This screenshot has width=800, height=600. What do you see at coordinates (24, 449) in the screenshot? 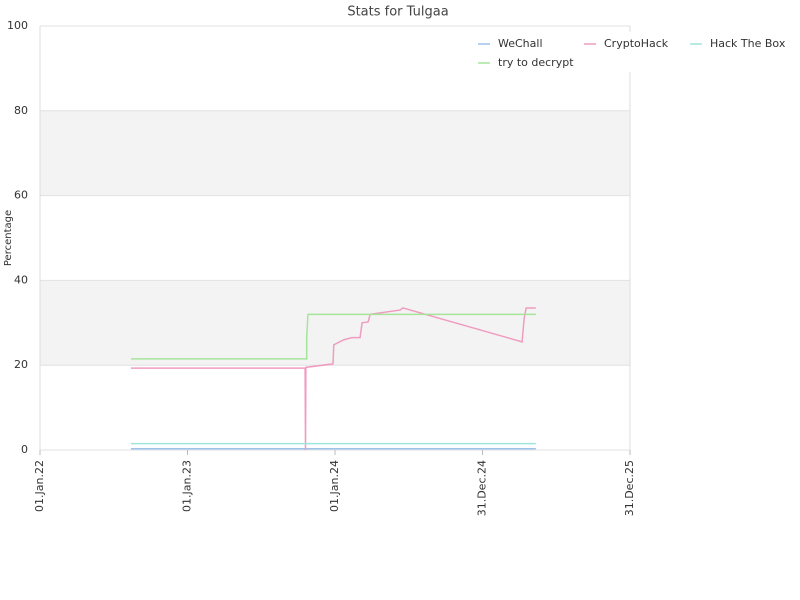
I see `y-tick-label: 0` at bounding box center [24, 449].